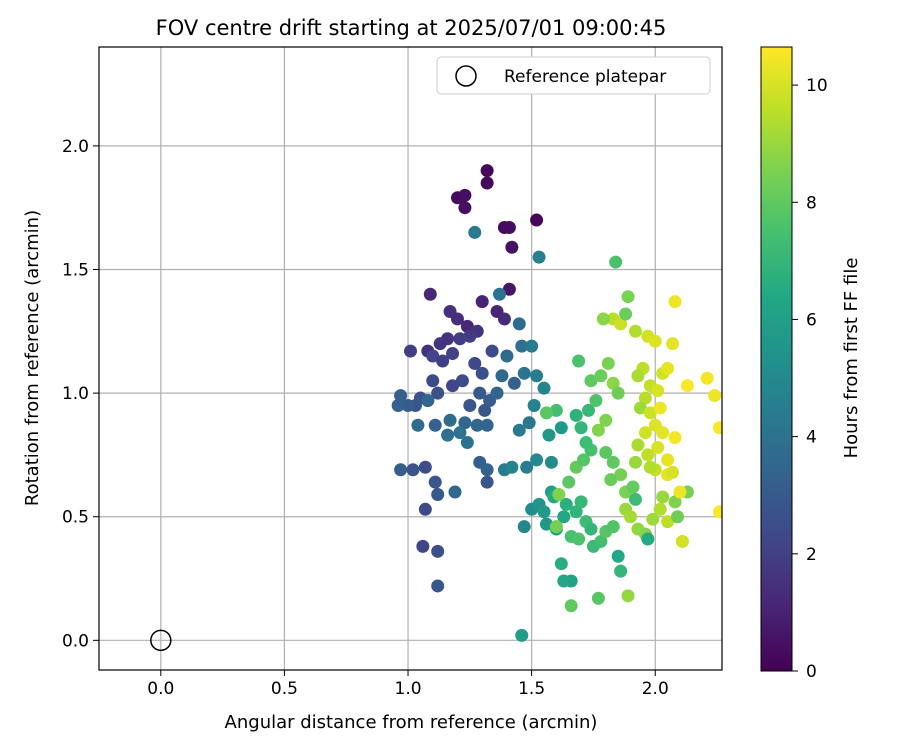 This screenshot has width=900, height=750. What do you see at coordinates (408, 689) in the screenshot?
I see `x-tick-label: 1.0` at bounding box center [408, 689].